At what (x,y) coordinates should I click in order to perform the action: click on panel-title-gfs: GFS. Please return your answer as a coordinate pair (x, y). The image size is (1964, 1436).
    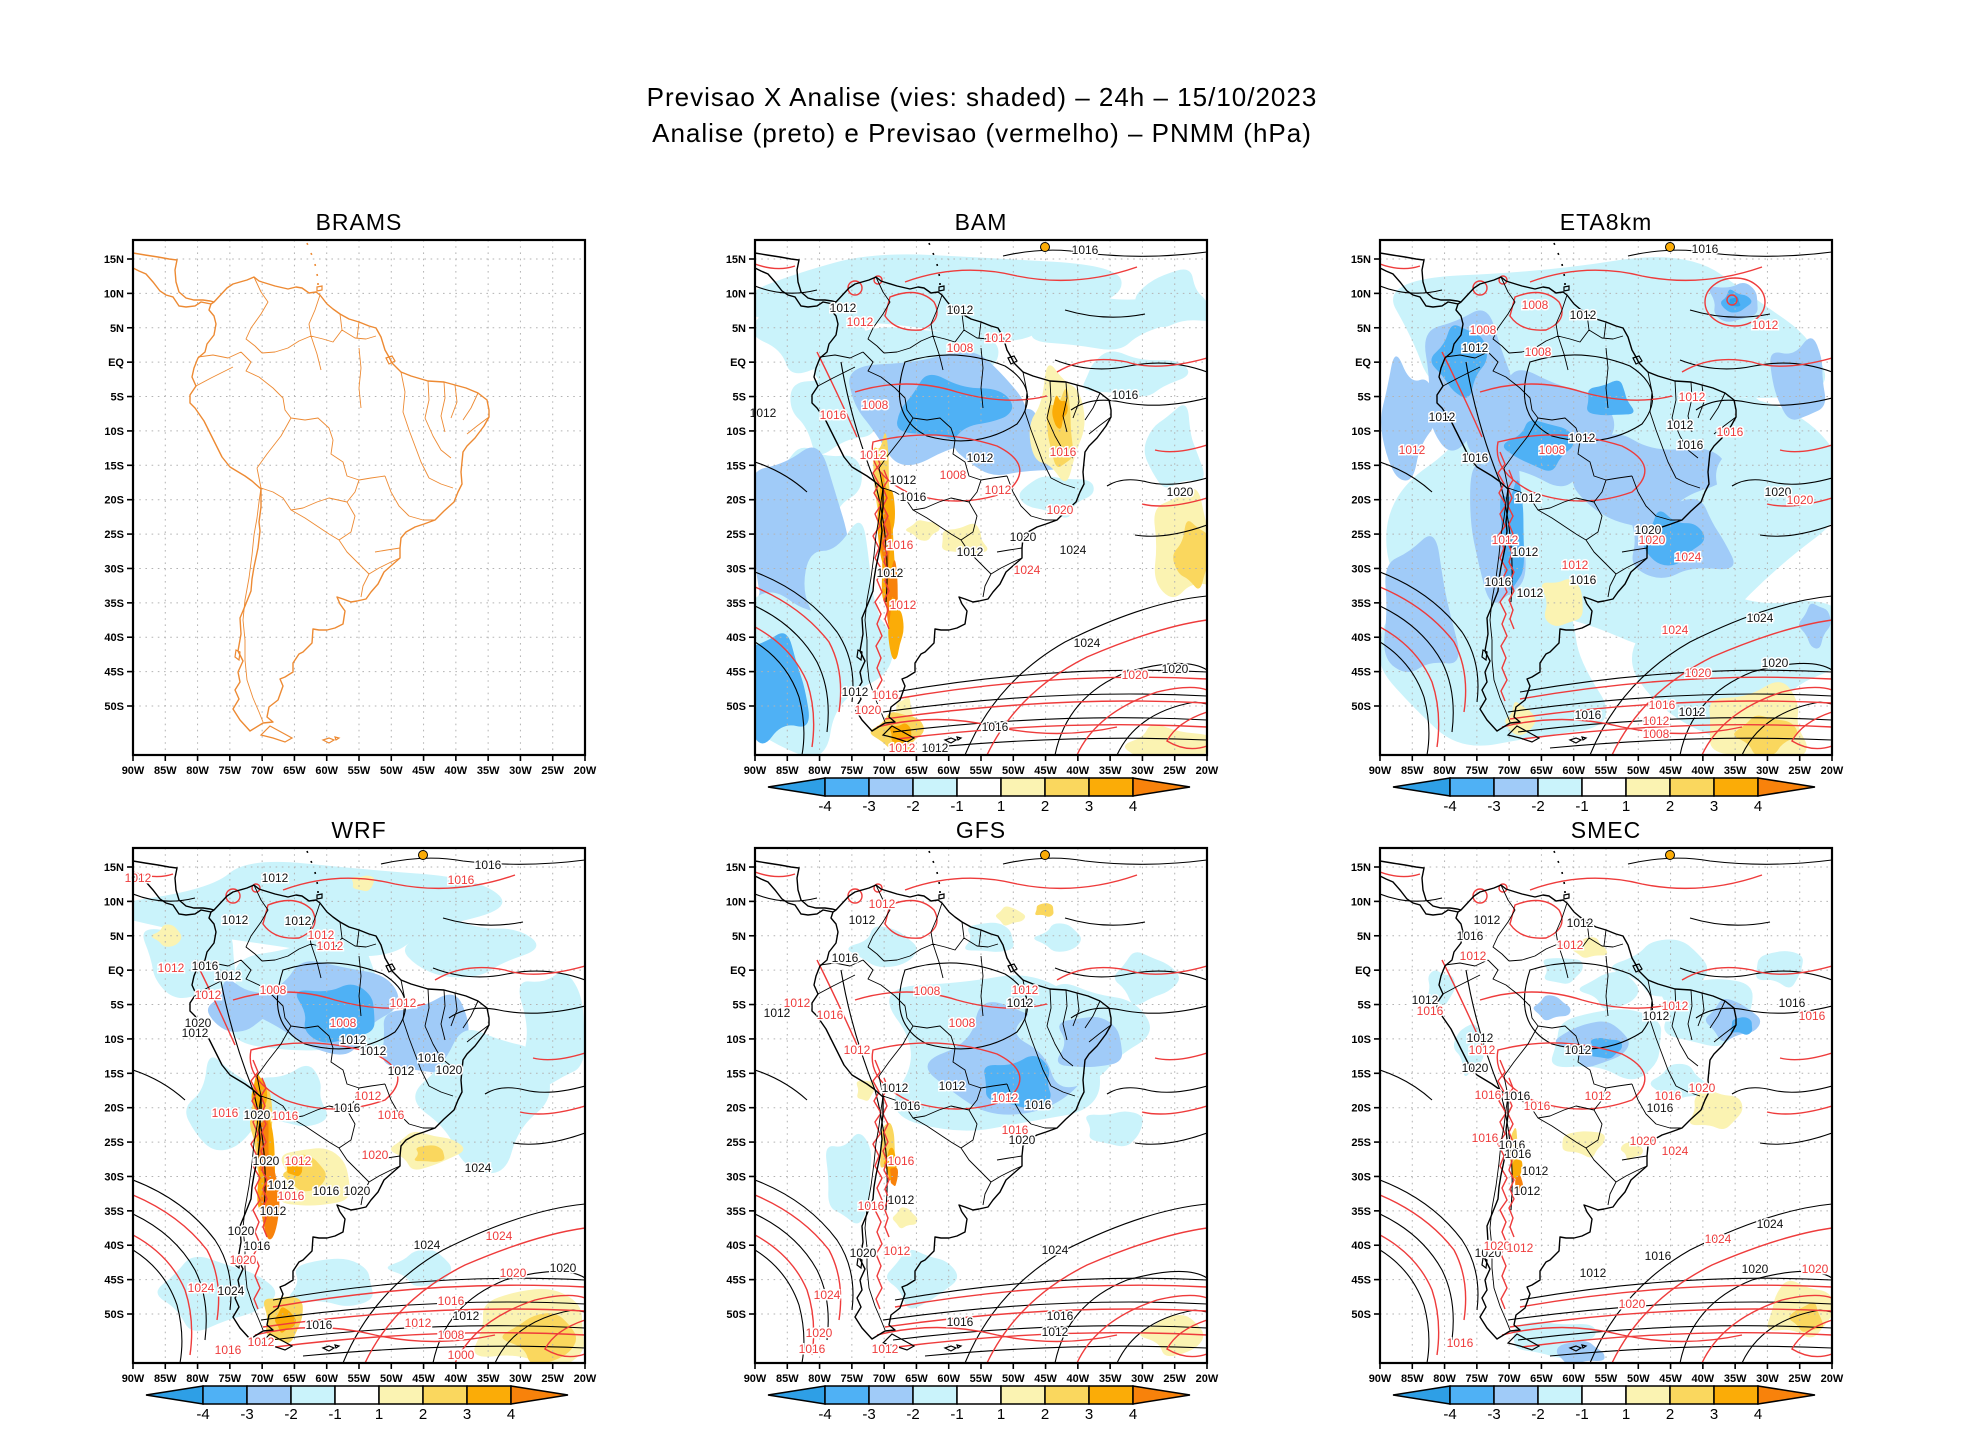
    Looking at the image, I should click on (981, 830).